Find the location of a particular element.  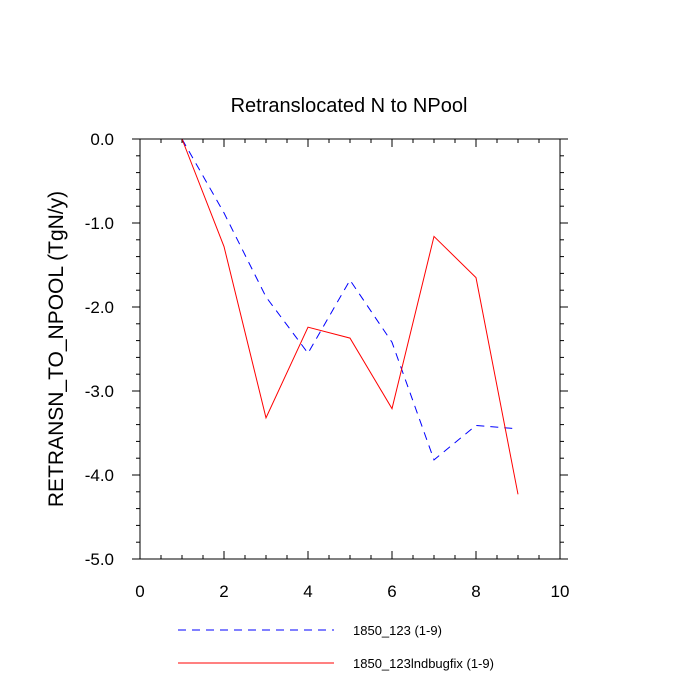

x-tick-label: 0 is located at coordinates (139, 591).